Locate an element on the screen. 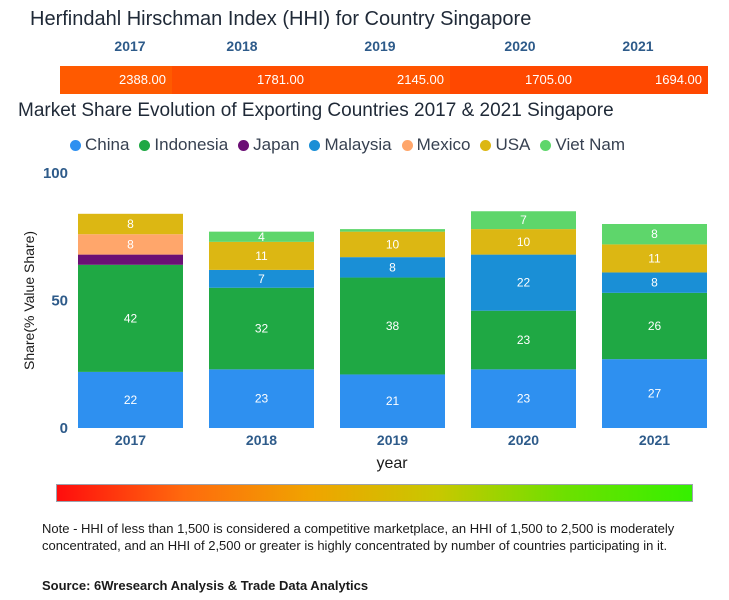 The width and height of the screenshot is (729, 600). data-label: 32 is located at coordinates (262, 329).